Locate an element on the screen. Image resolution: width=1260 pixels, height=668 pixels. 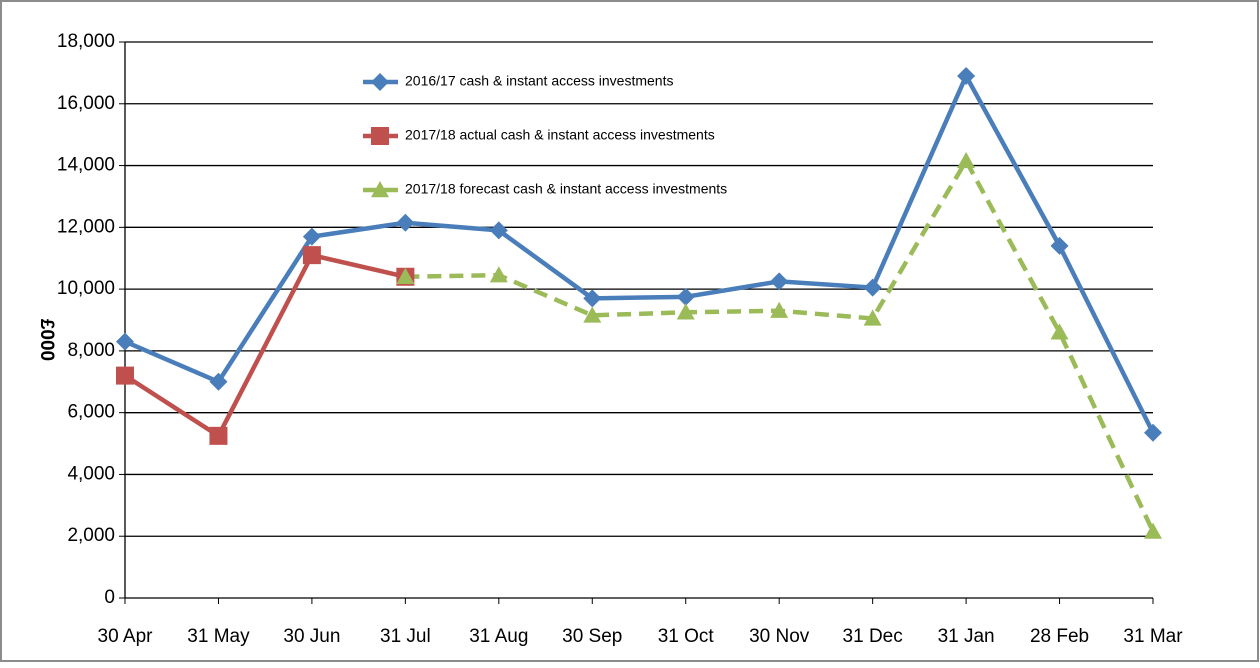
y-tick-label: 0 is located at coordinates (109, 597).